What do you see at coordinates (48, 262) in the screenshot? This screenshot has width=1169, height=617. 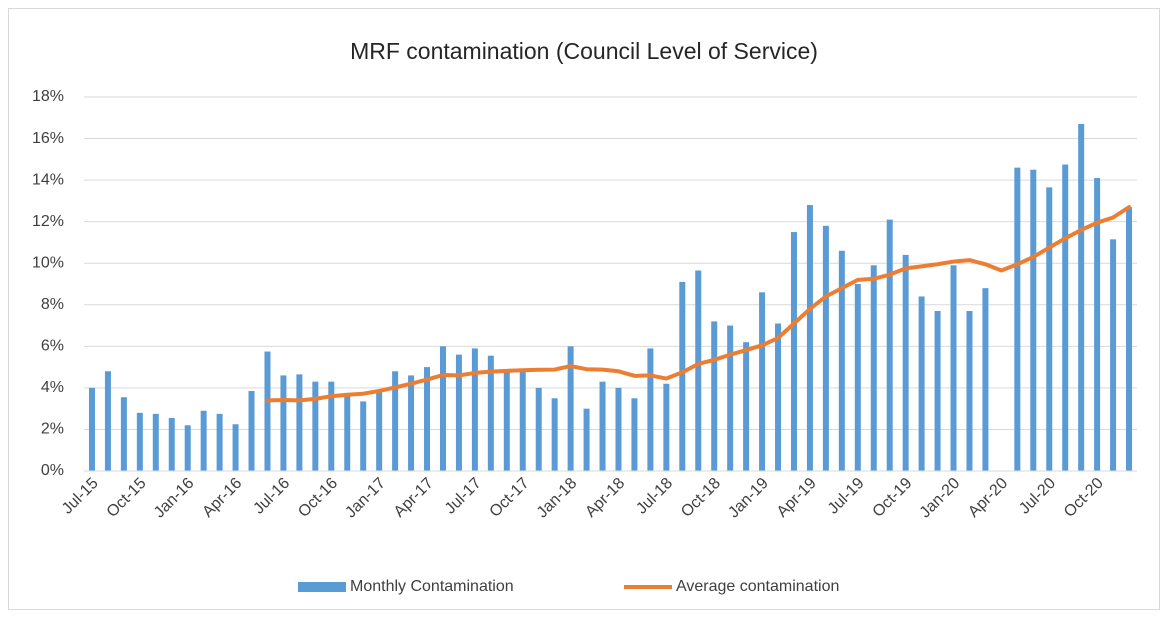 I see `y-tick-label: 10%` at bounding box center [48, 262].